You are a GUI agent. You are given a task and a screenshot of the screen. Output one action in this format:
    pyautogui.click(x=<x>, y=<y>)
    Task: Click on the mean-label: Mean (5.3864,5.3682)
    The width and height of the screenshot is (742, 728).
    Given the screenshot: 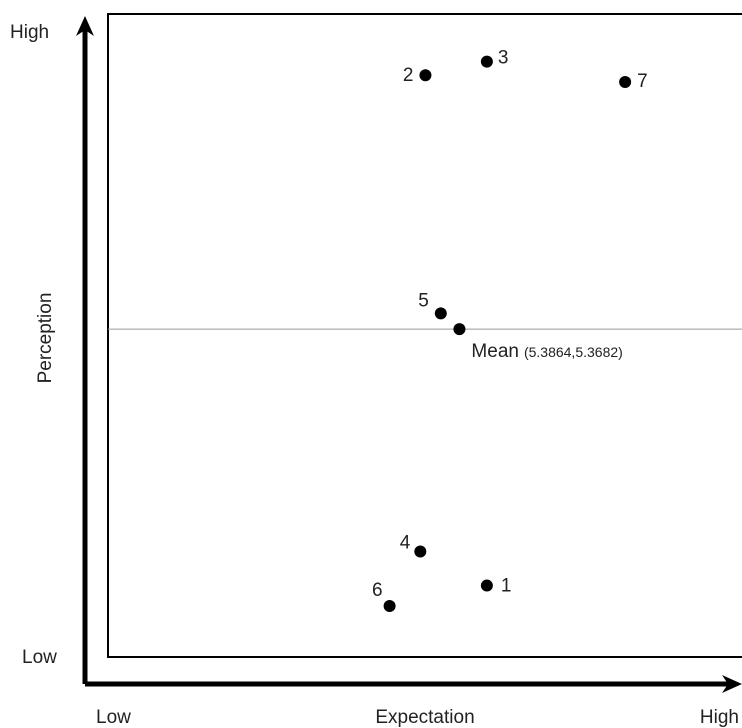 What is the action you would take?
    pyautogui.click(x=546, y=351)
    